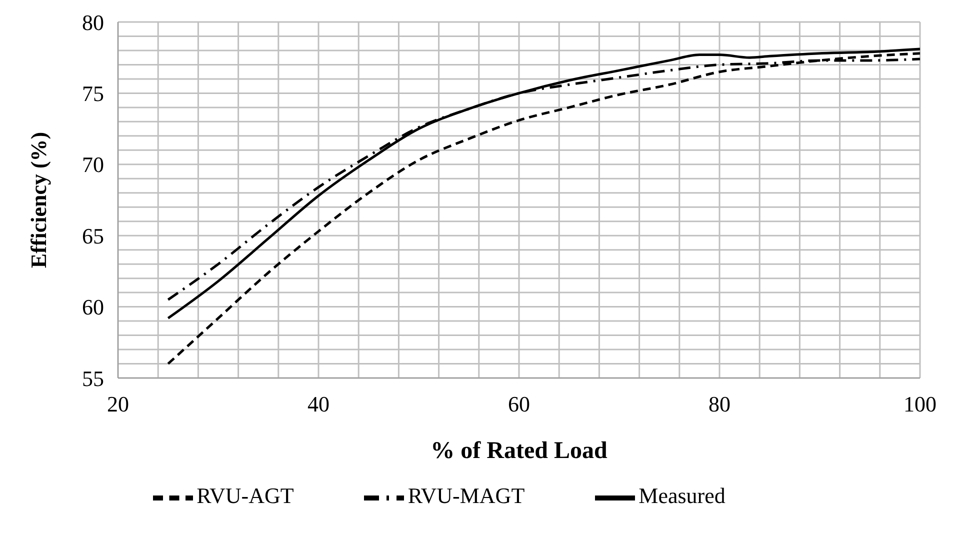 The width and height of the screenshot is (960, 546). Describe the element at coordinates (93, 378) in the screenshot. I see `y-tick-label: 55` at that location.